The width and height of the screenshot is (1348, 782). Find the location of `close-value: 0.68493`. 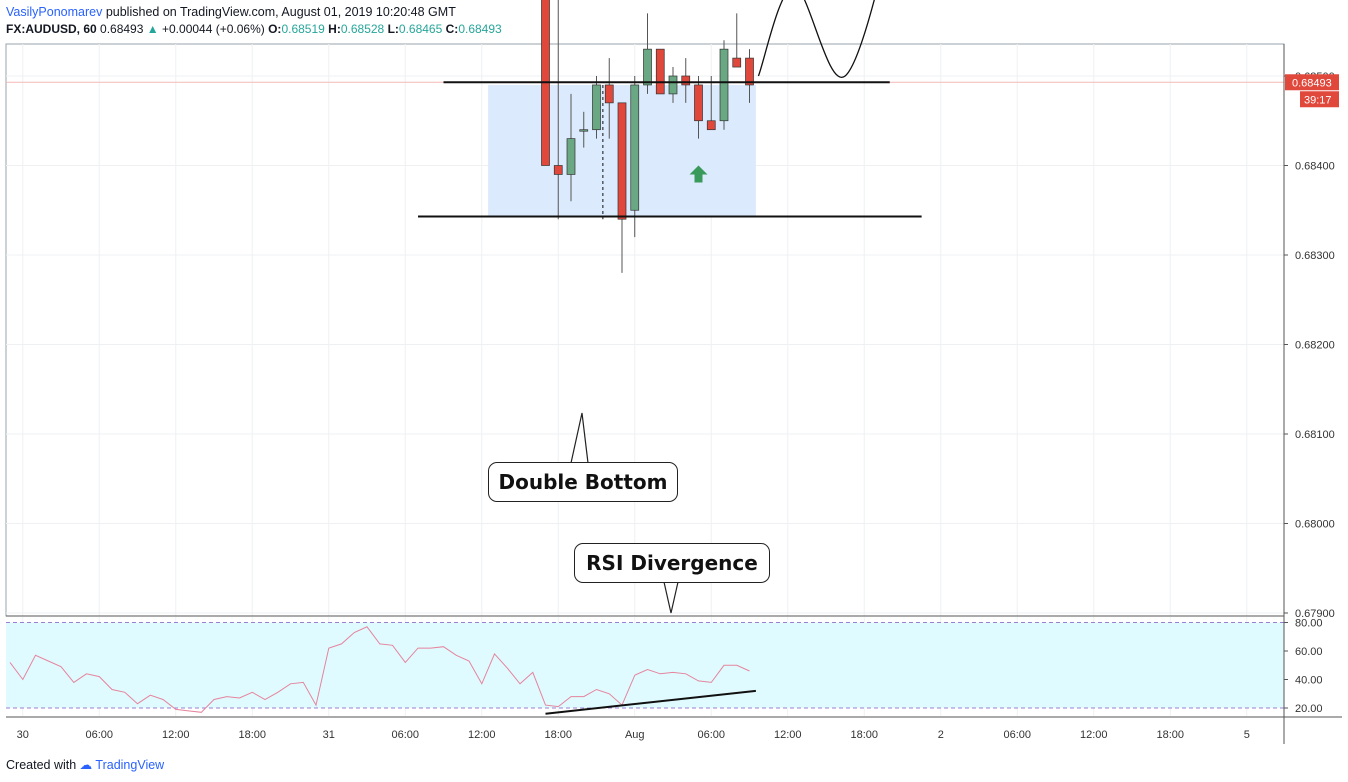

close-value: 0.68493 is located at coordinates (480, 29).